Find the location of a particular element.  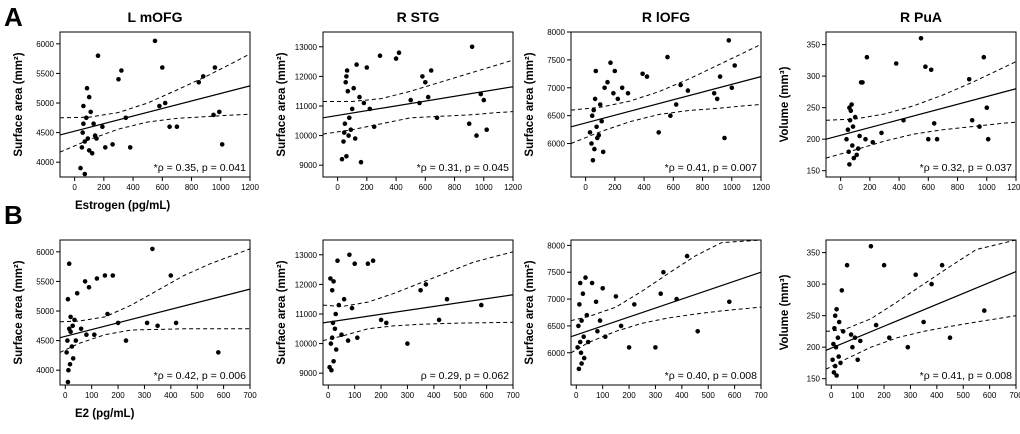

y-tick-label: 5500 is located at coordinates (45, 281).